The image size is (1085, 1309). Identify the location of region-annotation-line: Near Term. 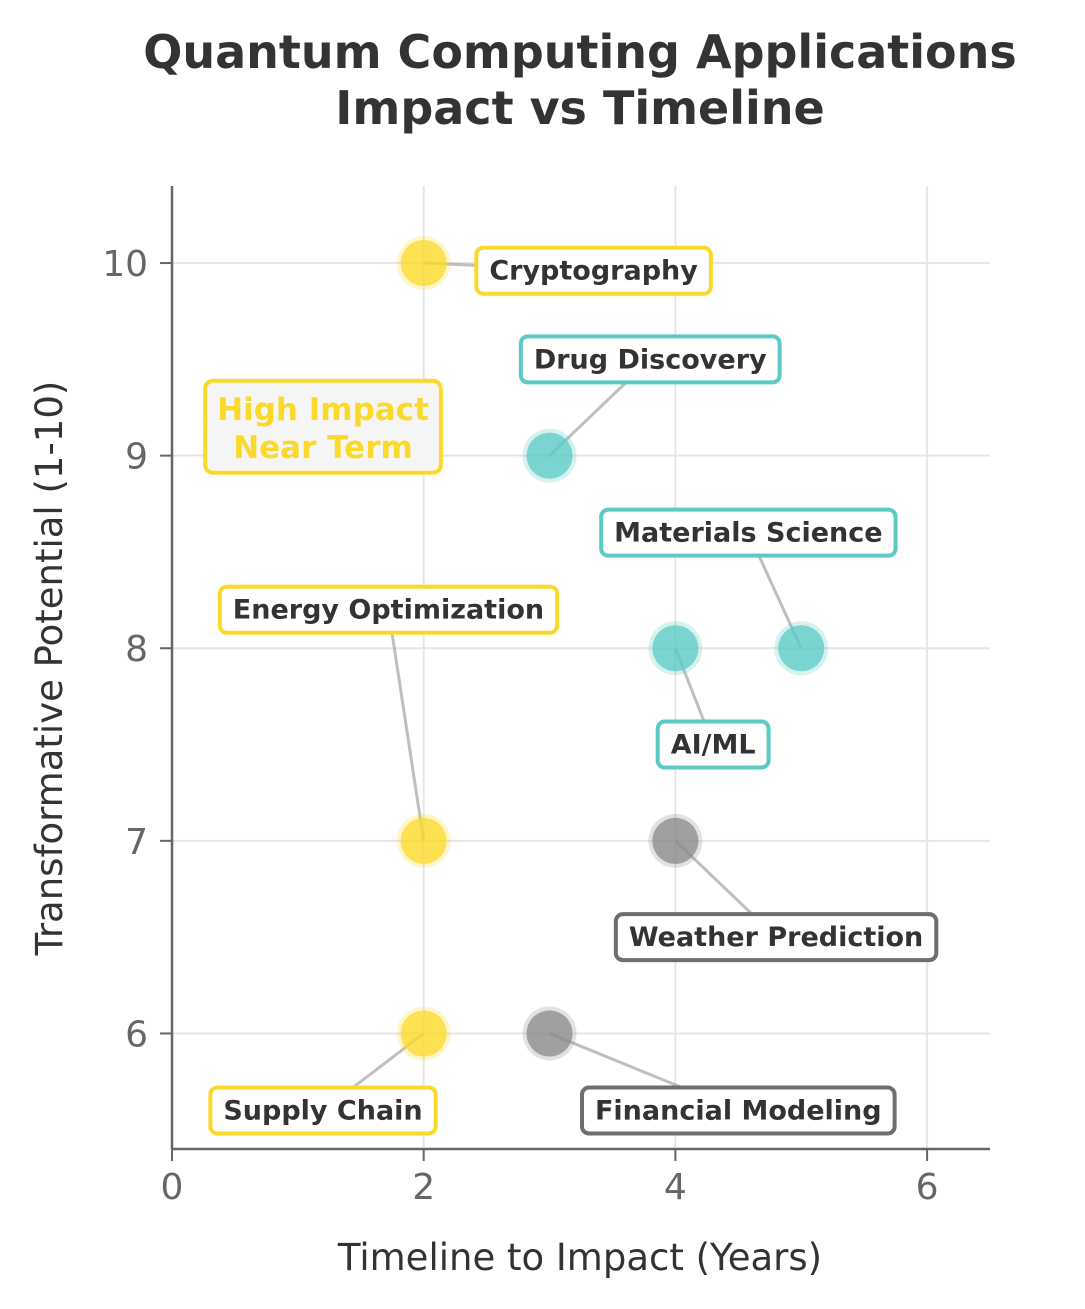
(323, 448).